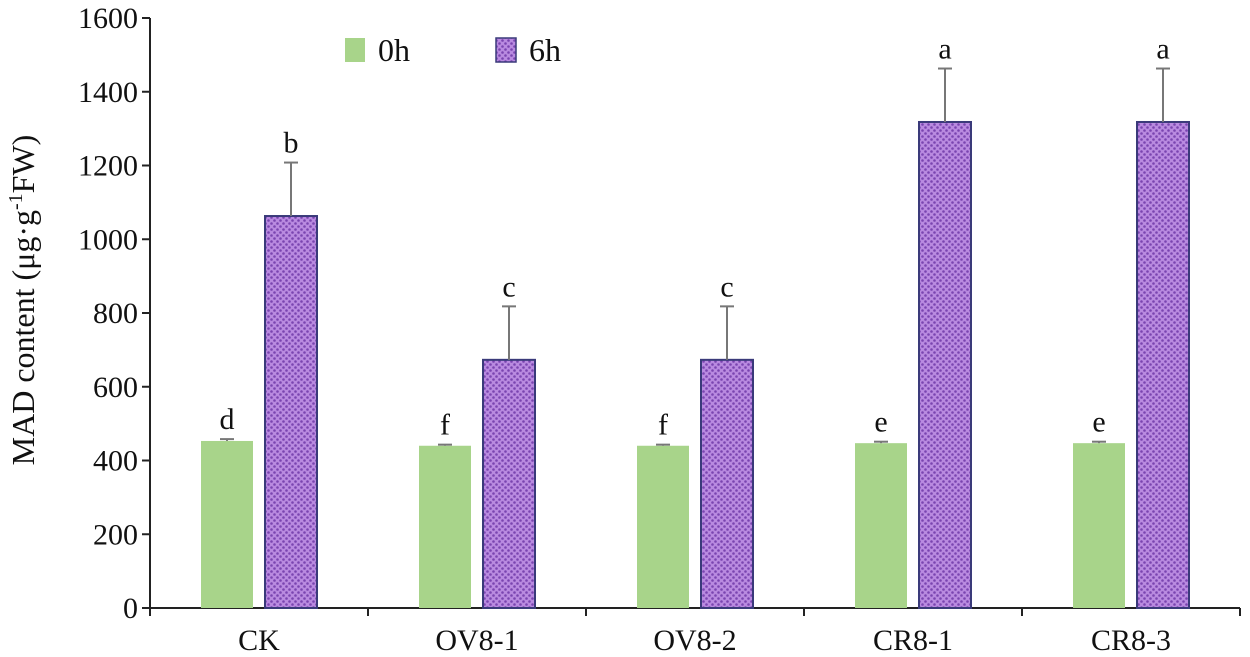  I want to click on y-tick-label: 0, so click(130, 608).